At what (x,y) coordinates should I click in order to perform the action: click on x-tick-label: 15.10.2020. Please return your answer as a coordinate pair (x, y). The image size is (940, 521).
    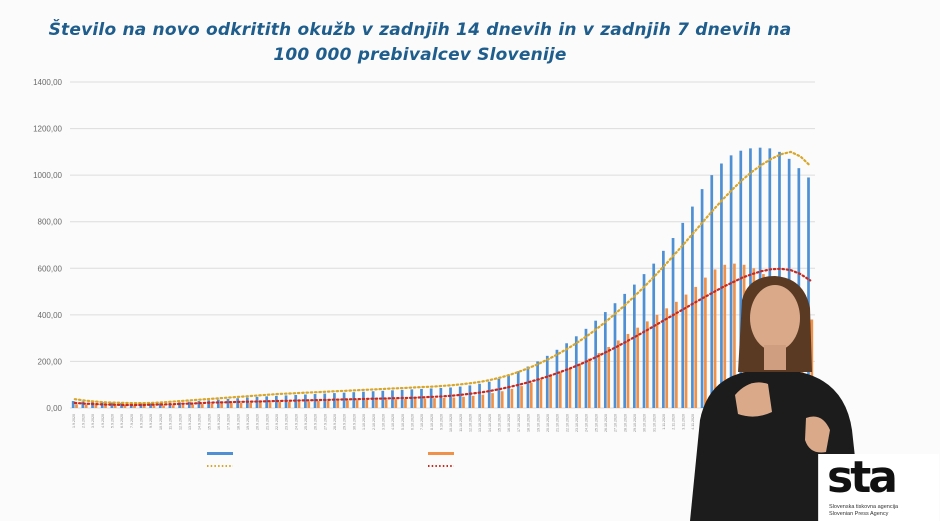
    Looking at the image, I should click on (500, 423).